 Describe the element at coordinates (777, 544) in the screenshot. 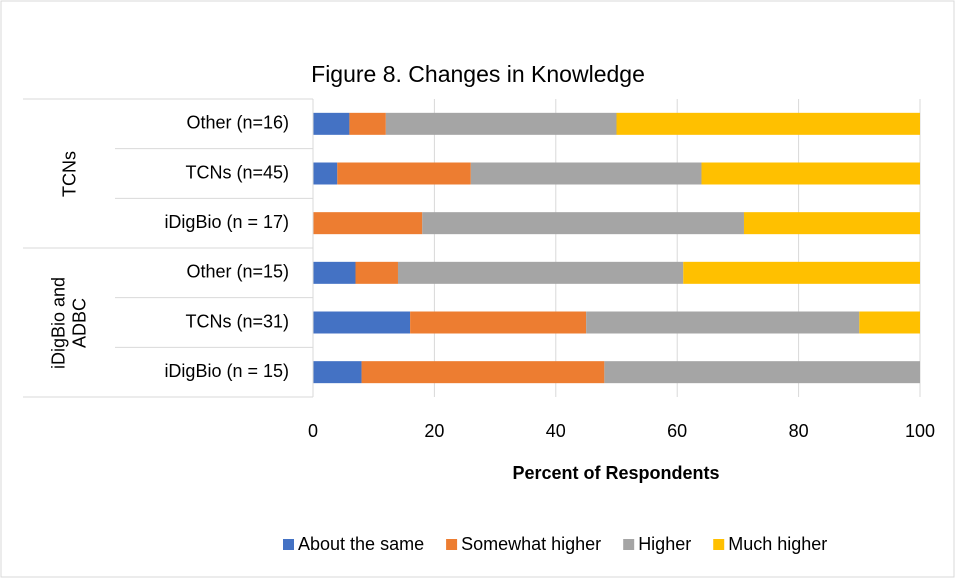

I see `legend-label: Much higher` at that location.